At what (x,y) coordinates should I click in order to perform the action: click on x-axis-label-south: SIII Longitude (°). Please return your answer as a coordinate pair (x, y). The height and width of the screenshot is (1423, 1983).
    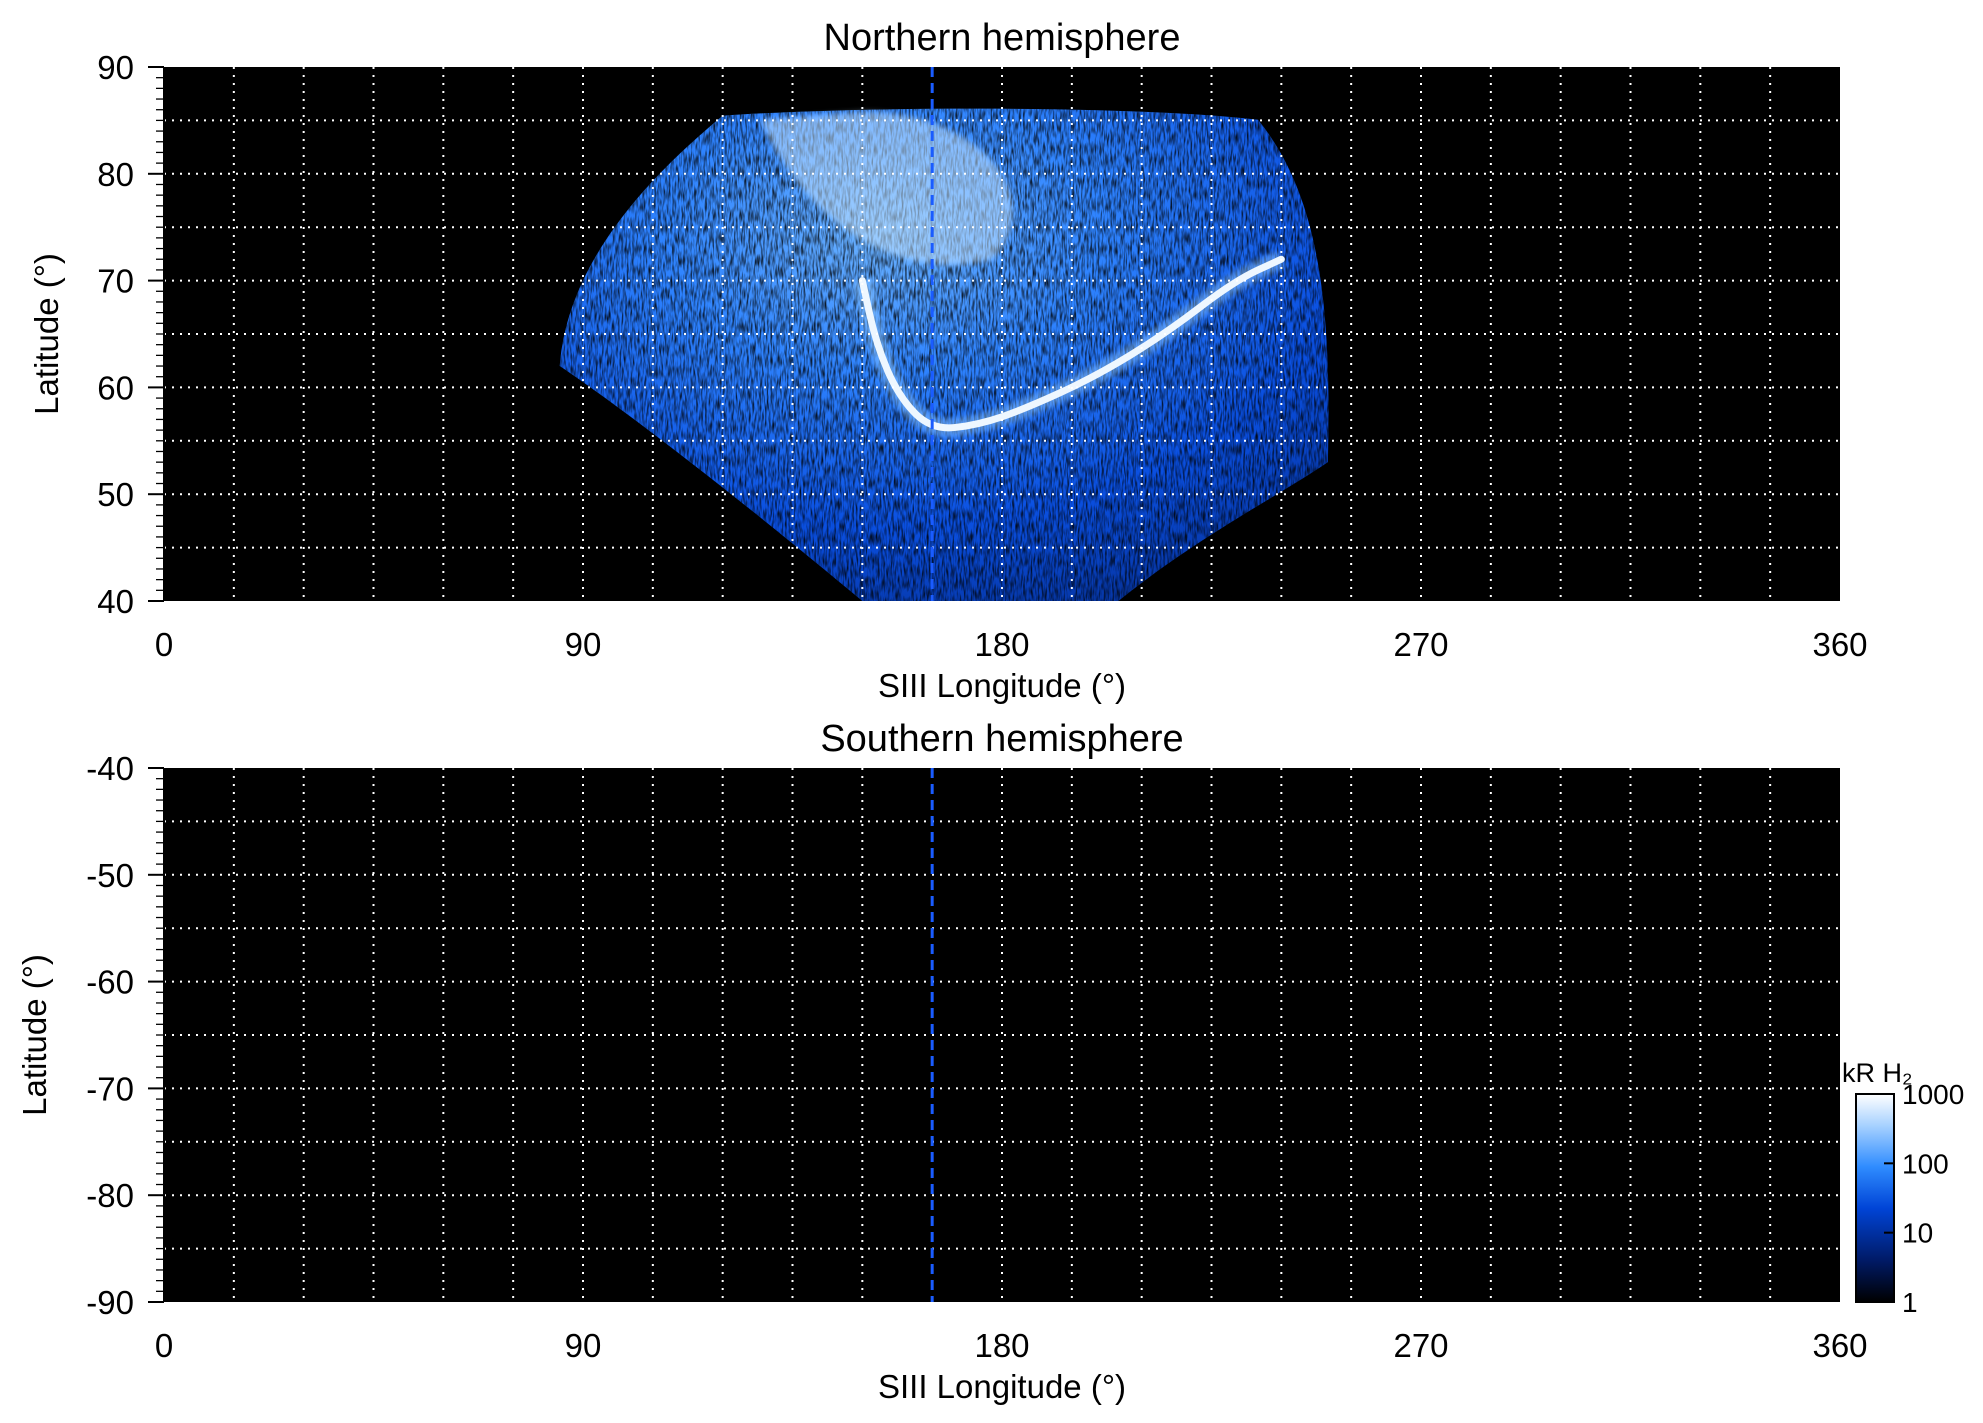
    Looking at the image, I should click on (1002, 1386).